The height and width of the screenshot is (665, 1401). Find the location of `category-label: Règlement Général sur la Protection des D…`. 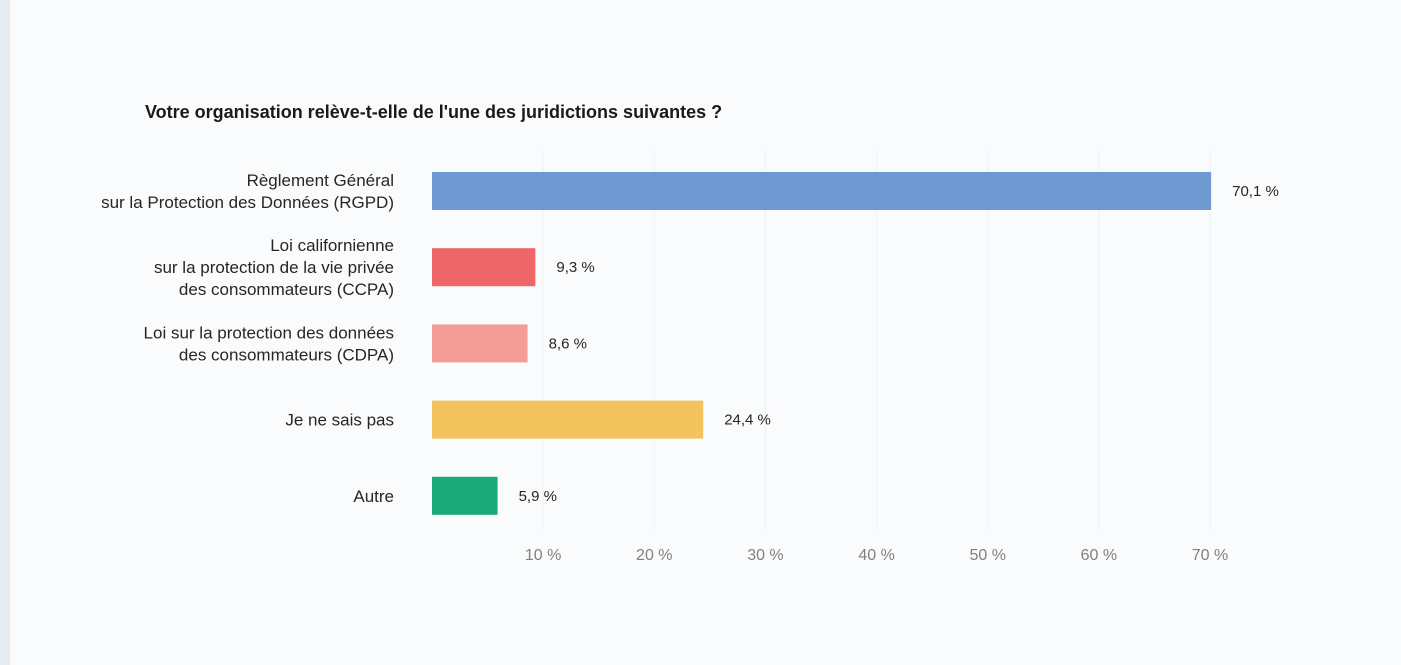

category-label: Règlement Général sur la Protection des D… is located at coordinates (247, 191).